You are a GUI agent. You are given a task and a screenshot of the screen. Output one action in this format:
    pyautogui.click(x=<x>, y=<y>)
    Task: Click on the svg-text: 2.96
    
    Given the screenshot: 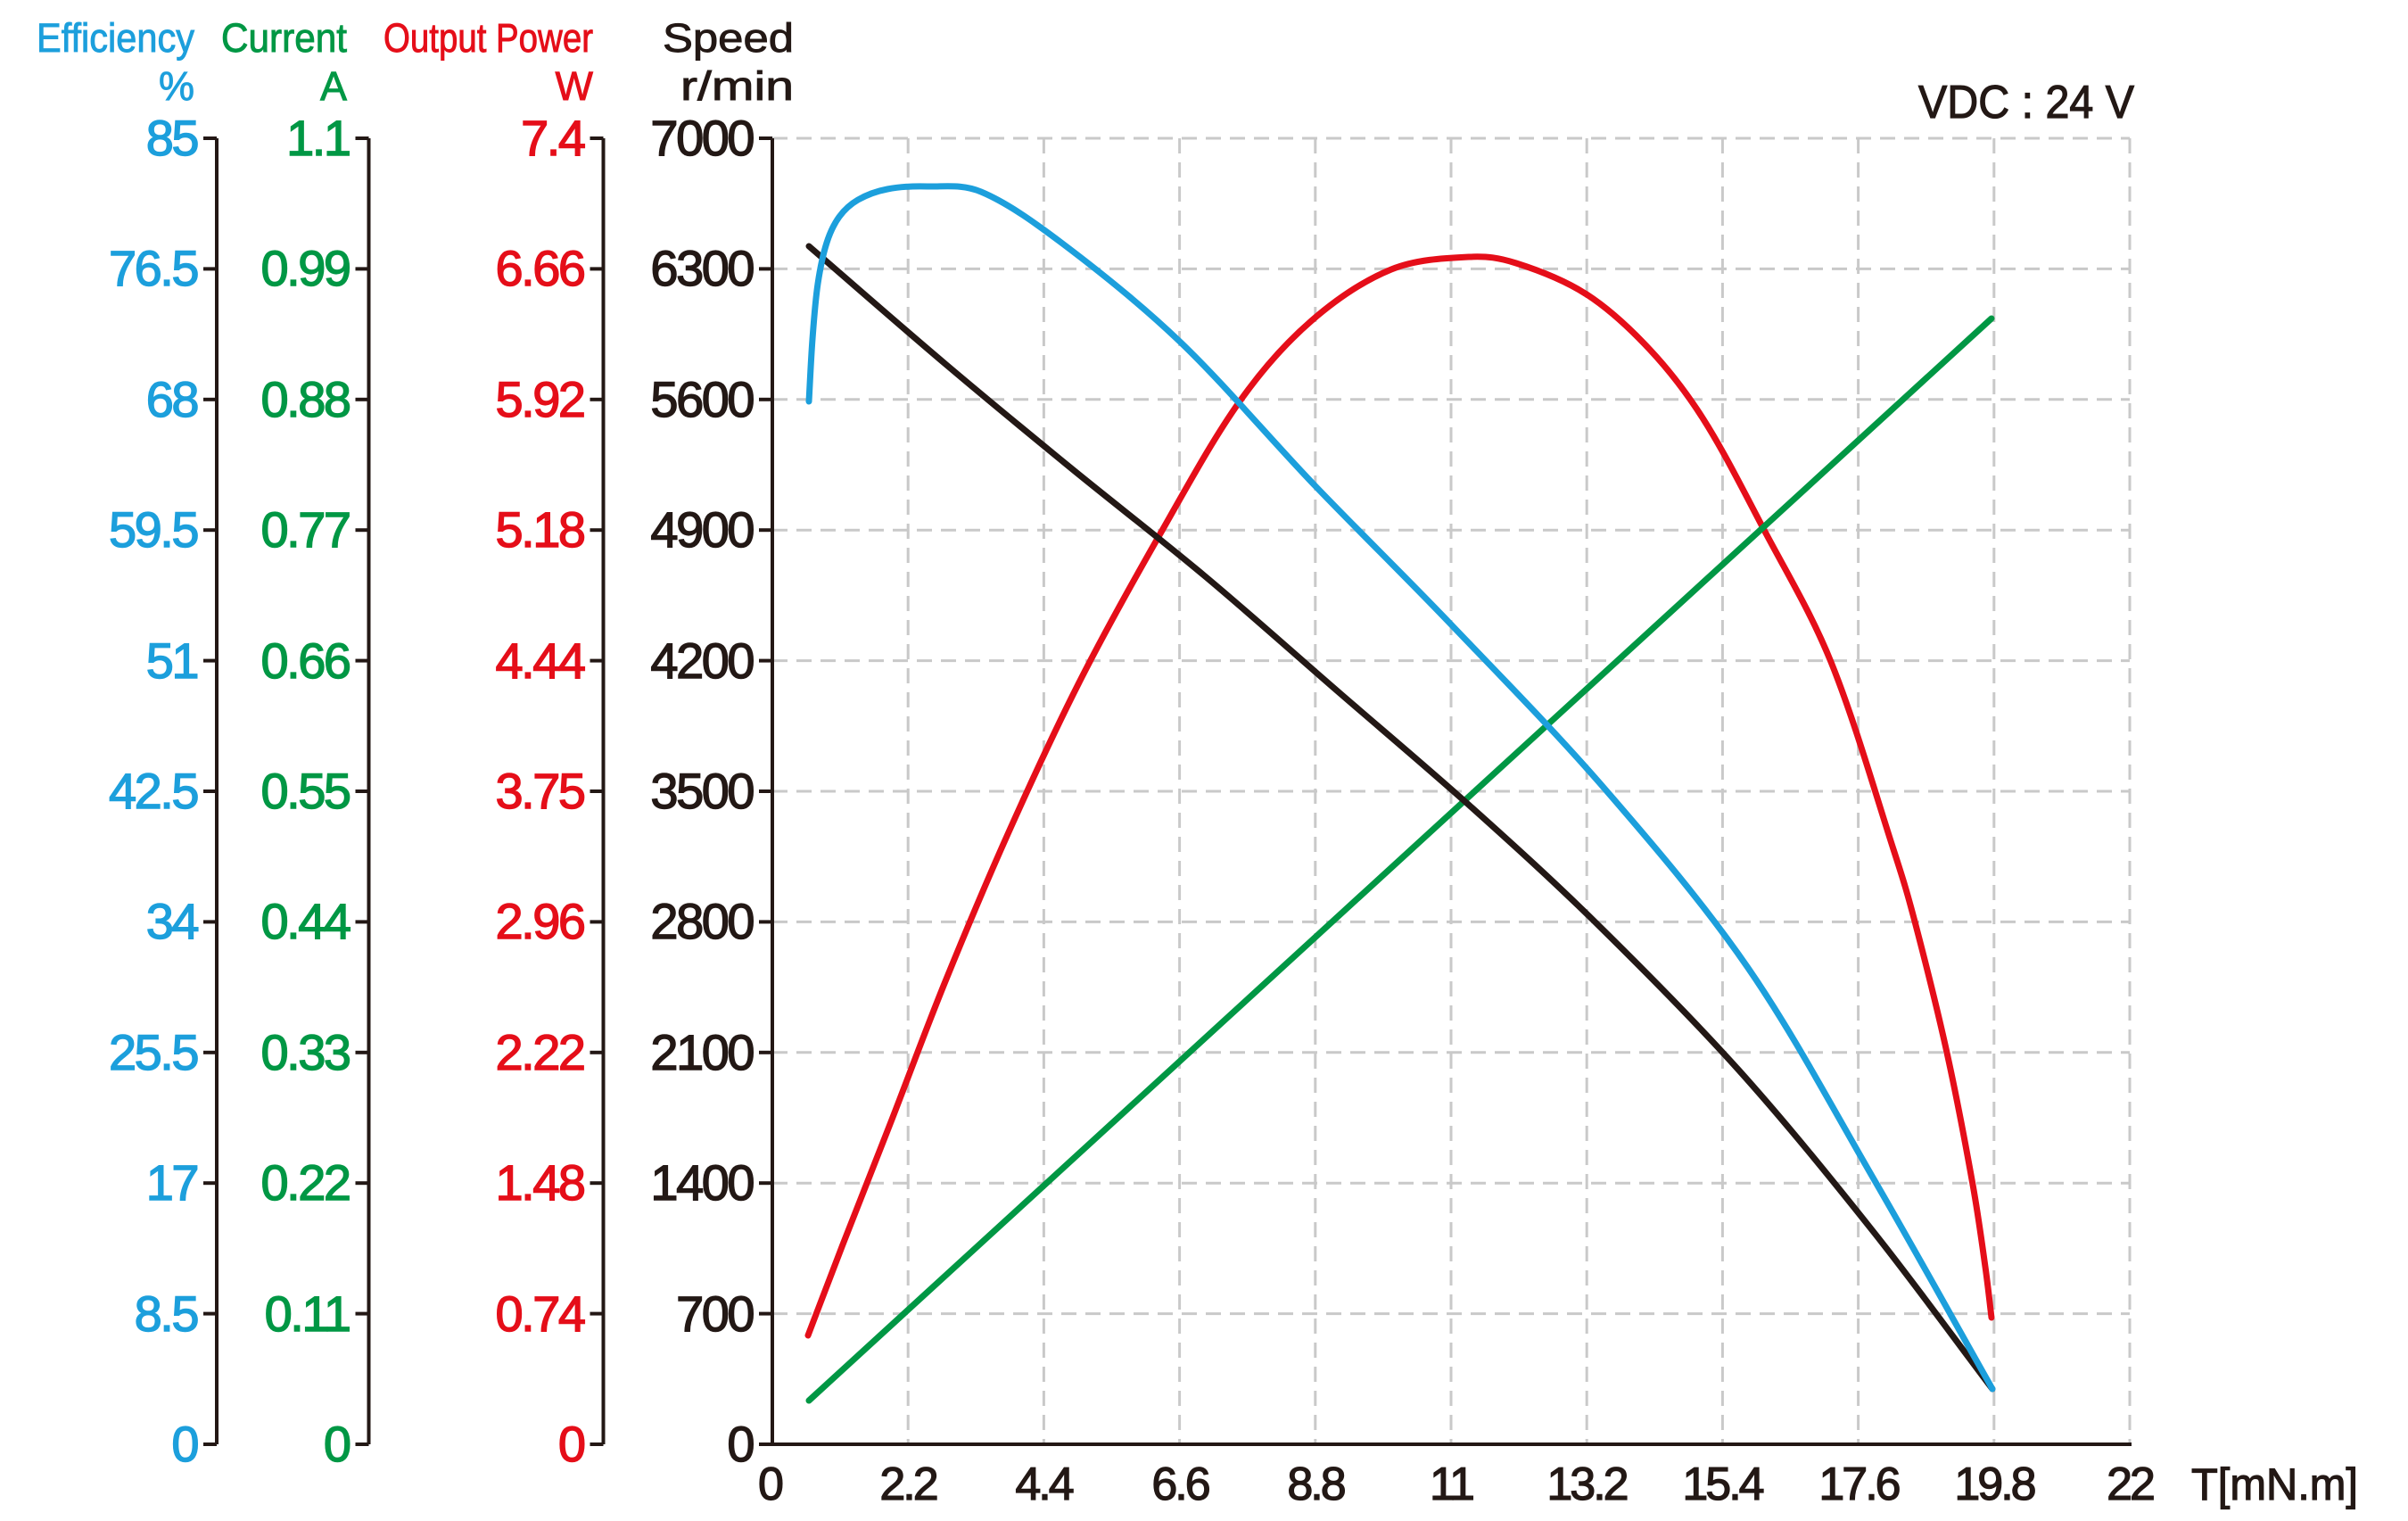 What is the action you would take?
    pyautogui.click(x=540, y=921)
    